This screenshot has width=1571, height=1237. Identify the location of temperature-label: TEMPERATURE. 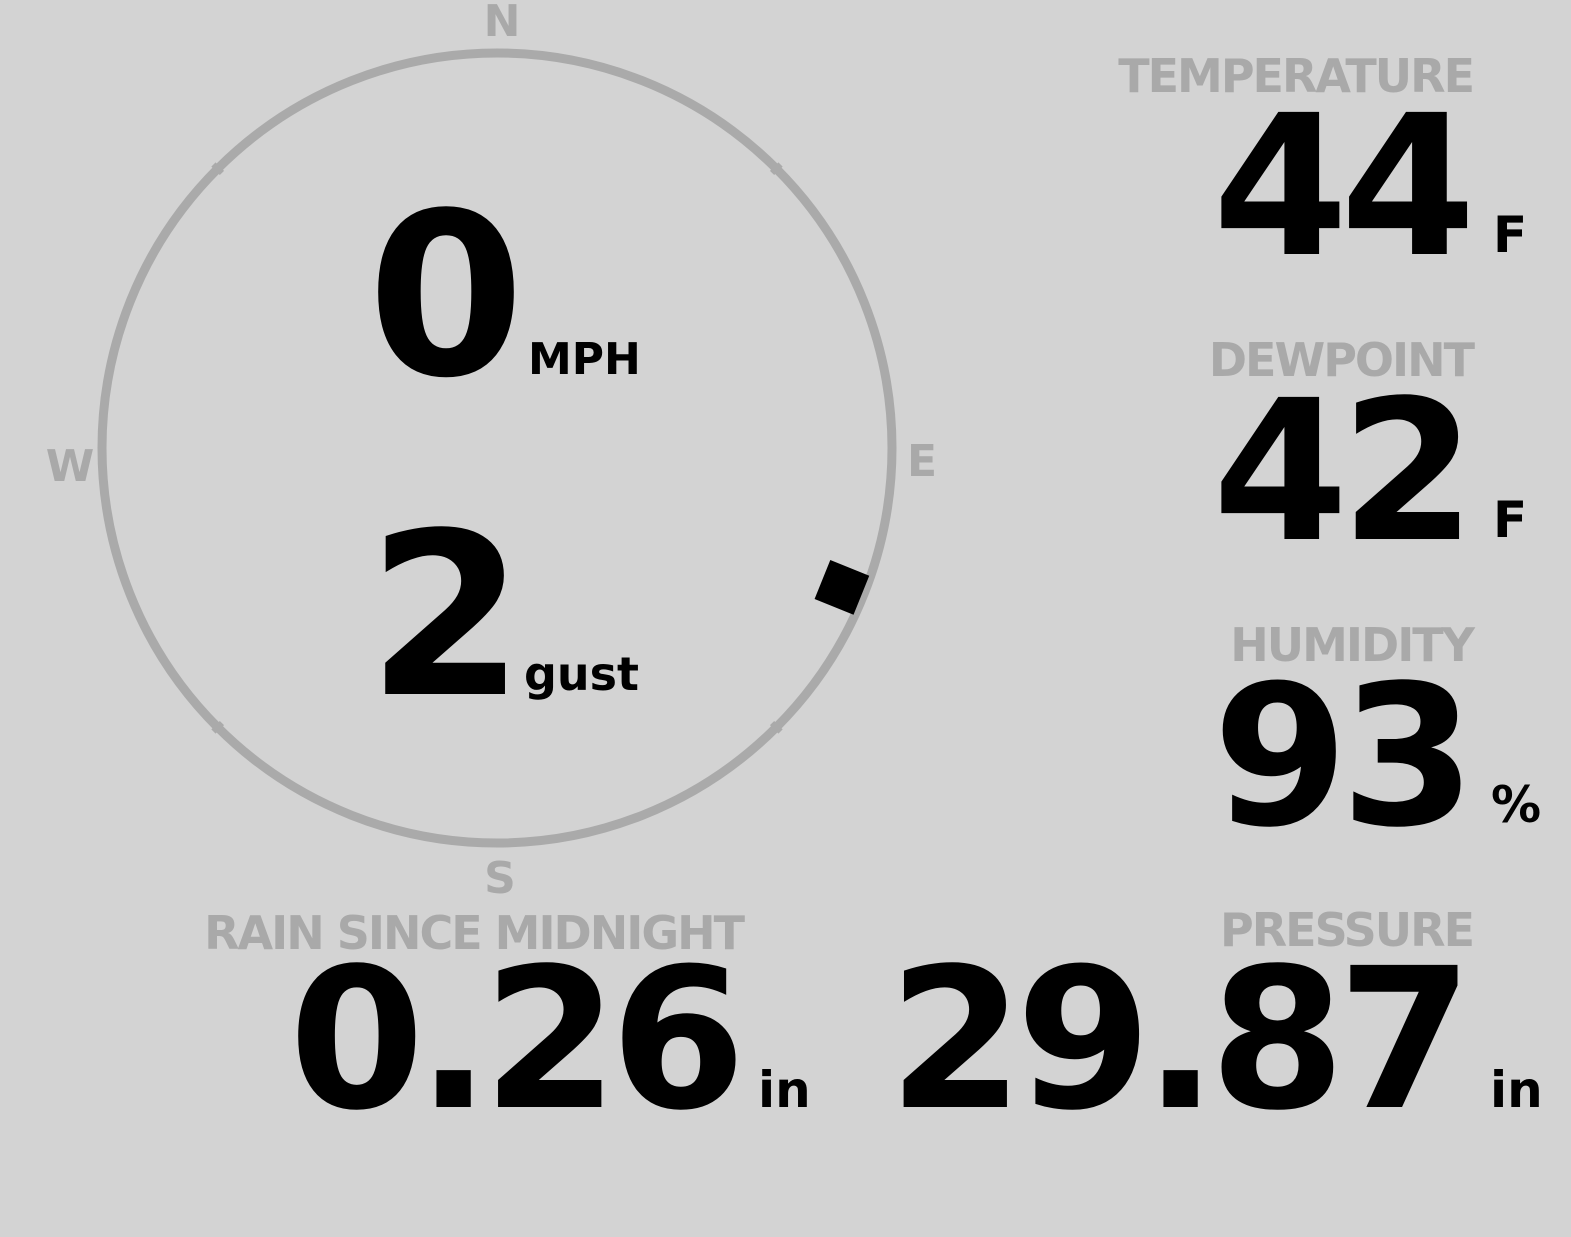
(1296, 76).